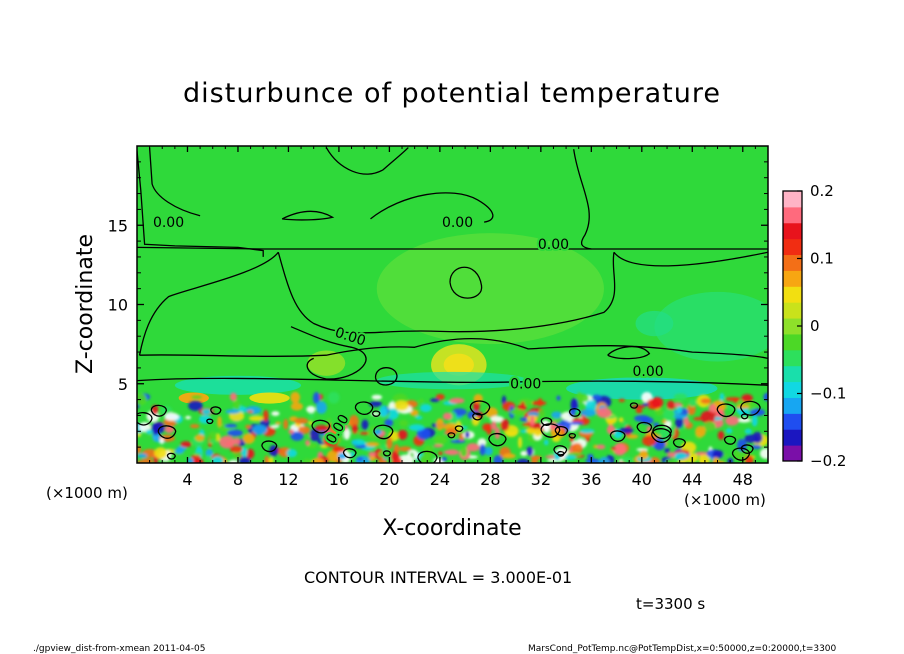 This screenshot has width=904, height=654. What do you see at coordinates (87, 493) in the screenshot?
I see `x-unit-left: (×1000 m)` at bounding box center [87, 493].